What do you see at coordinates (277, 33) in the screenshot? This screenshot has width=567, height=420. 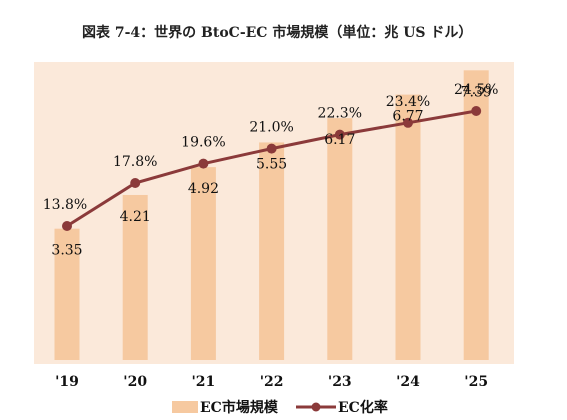 I see `chart-title: 図表 7-4：世界の BtoC-EC 市場規模（単位：兆 US ドル）` at bounding box center [277, 33].